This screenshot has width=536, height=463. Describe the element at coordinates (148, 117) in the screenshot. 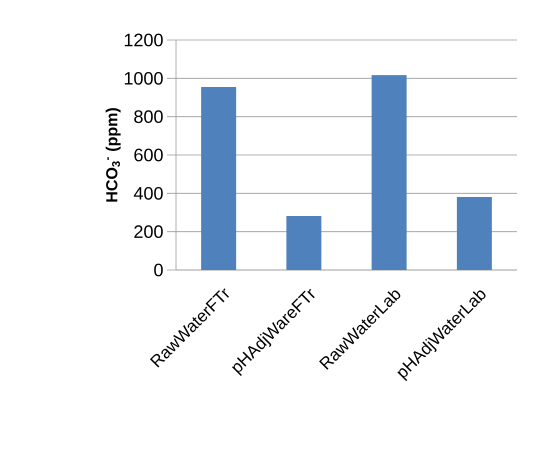

I see `y-tick-label: 800` at that location.